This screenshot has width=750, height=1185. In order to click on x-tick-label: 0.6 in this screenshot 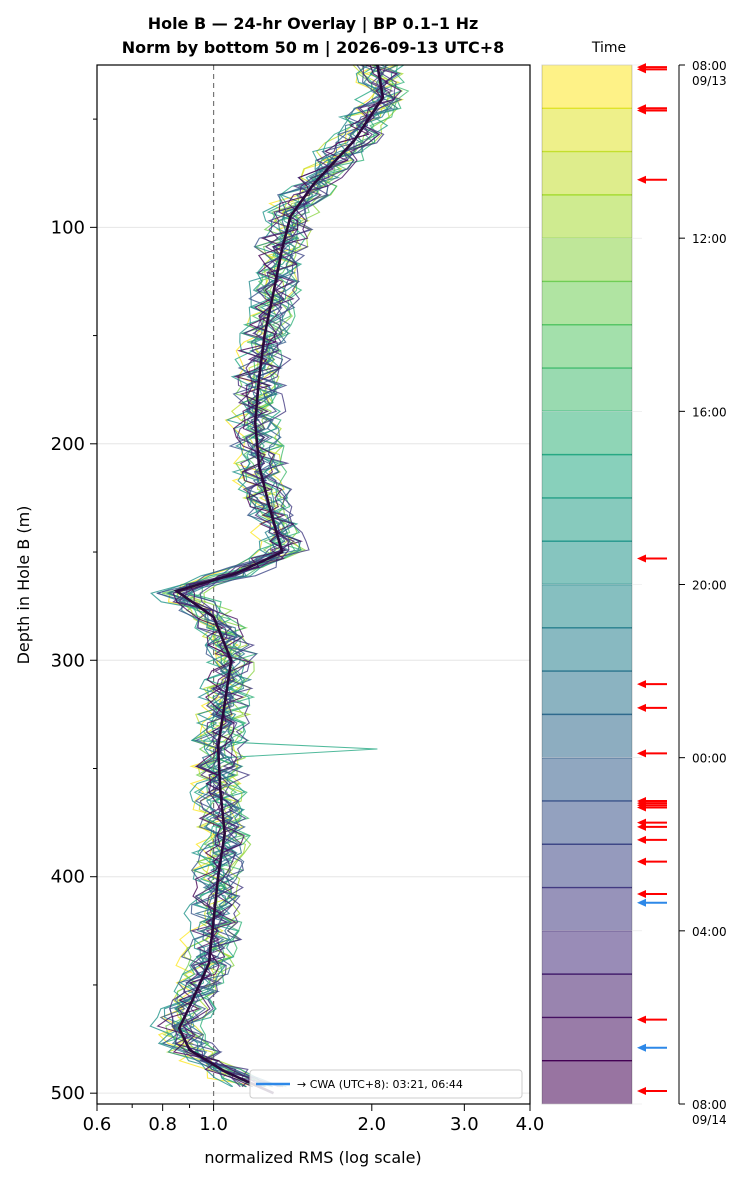, I will do `click(97, 1124)`.